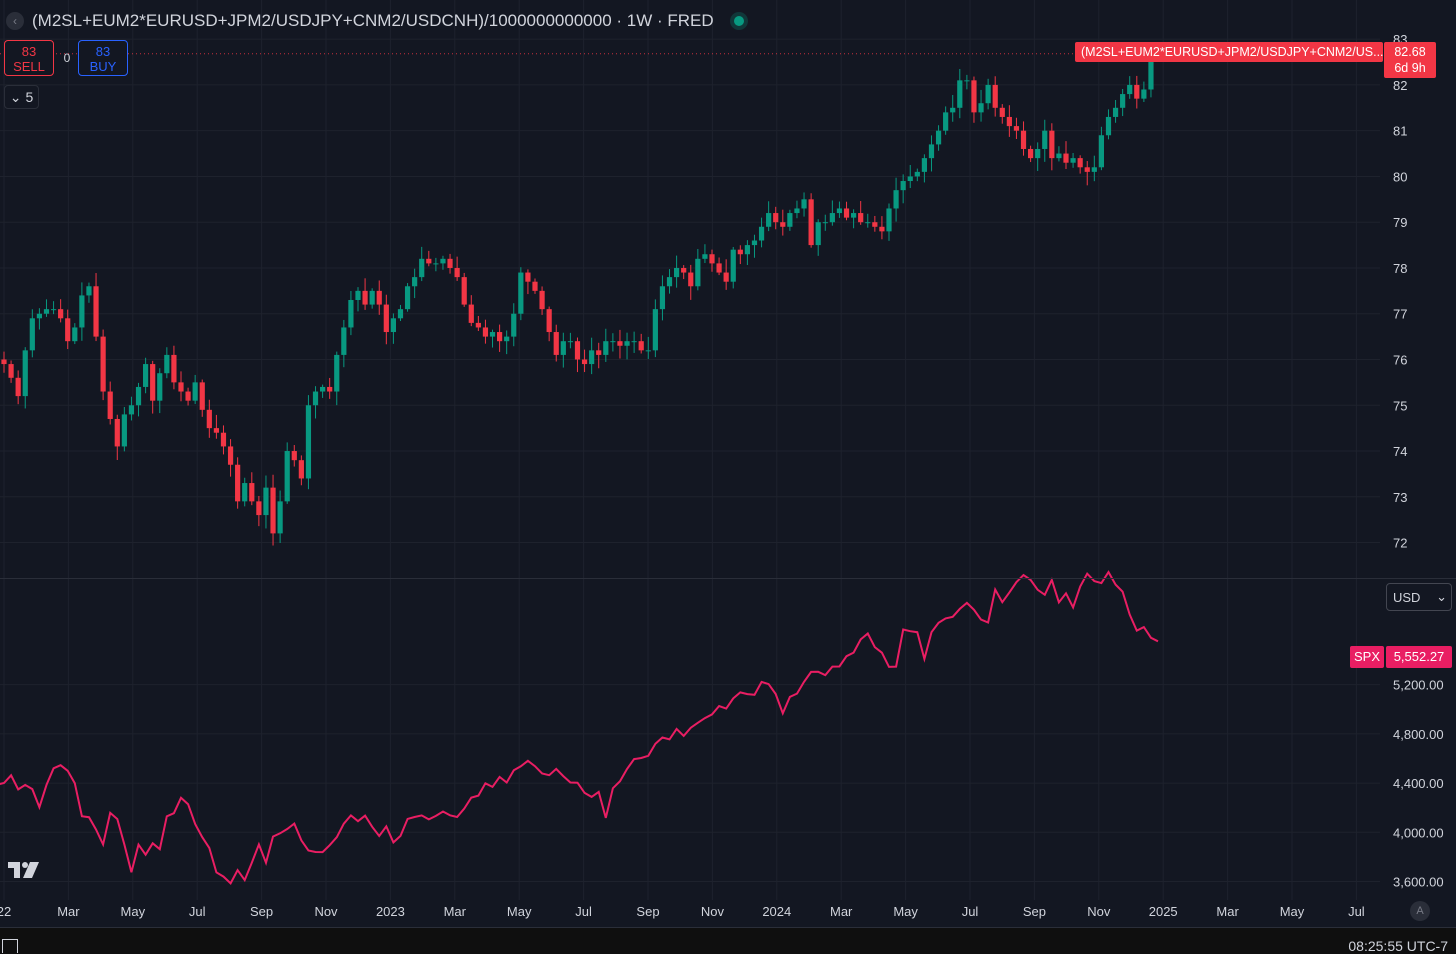 Image resolution: width=1456 pixels, height=954 pixels. Describe the element at coordinates (29, 58) in the screenshot. I see `sell-button: 83 SELL` at that location.